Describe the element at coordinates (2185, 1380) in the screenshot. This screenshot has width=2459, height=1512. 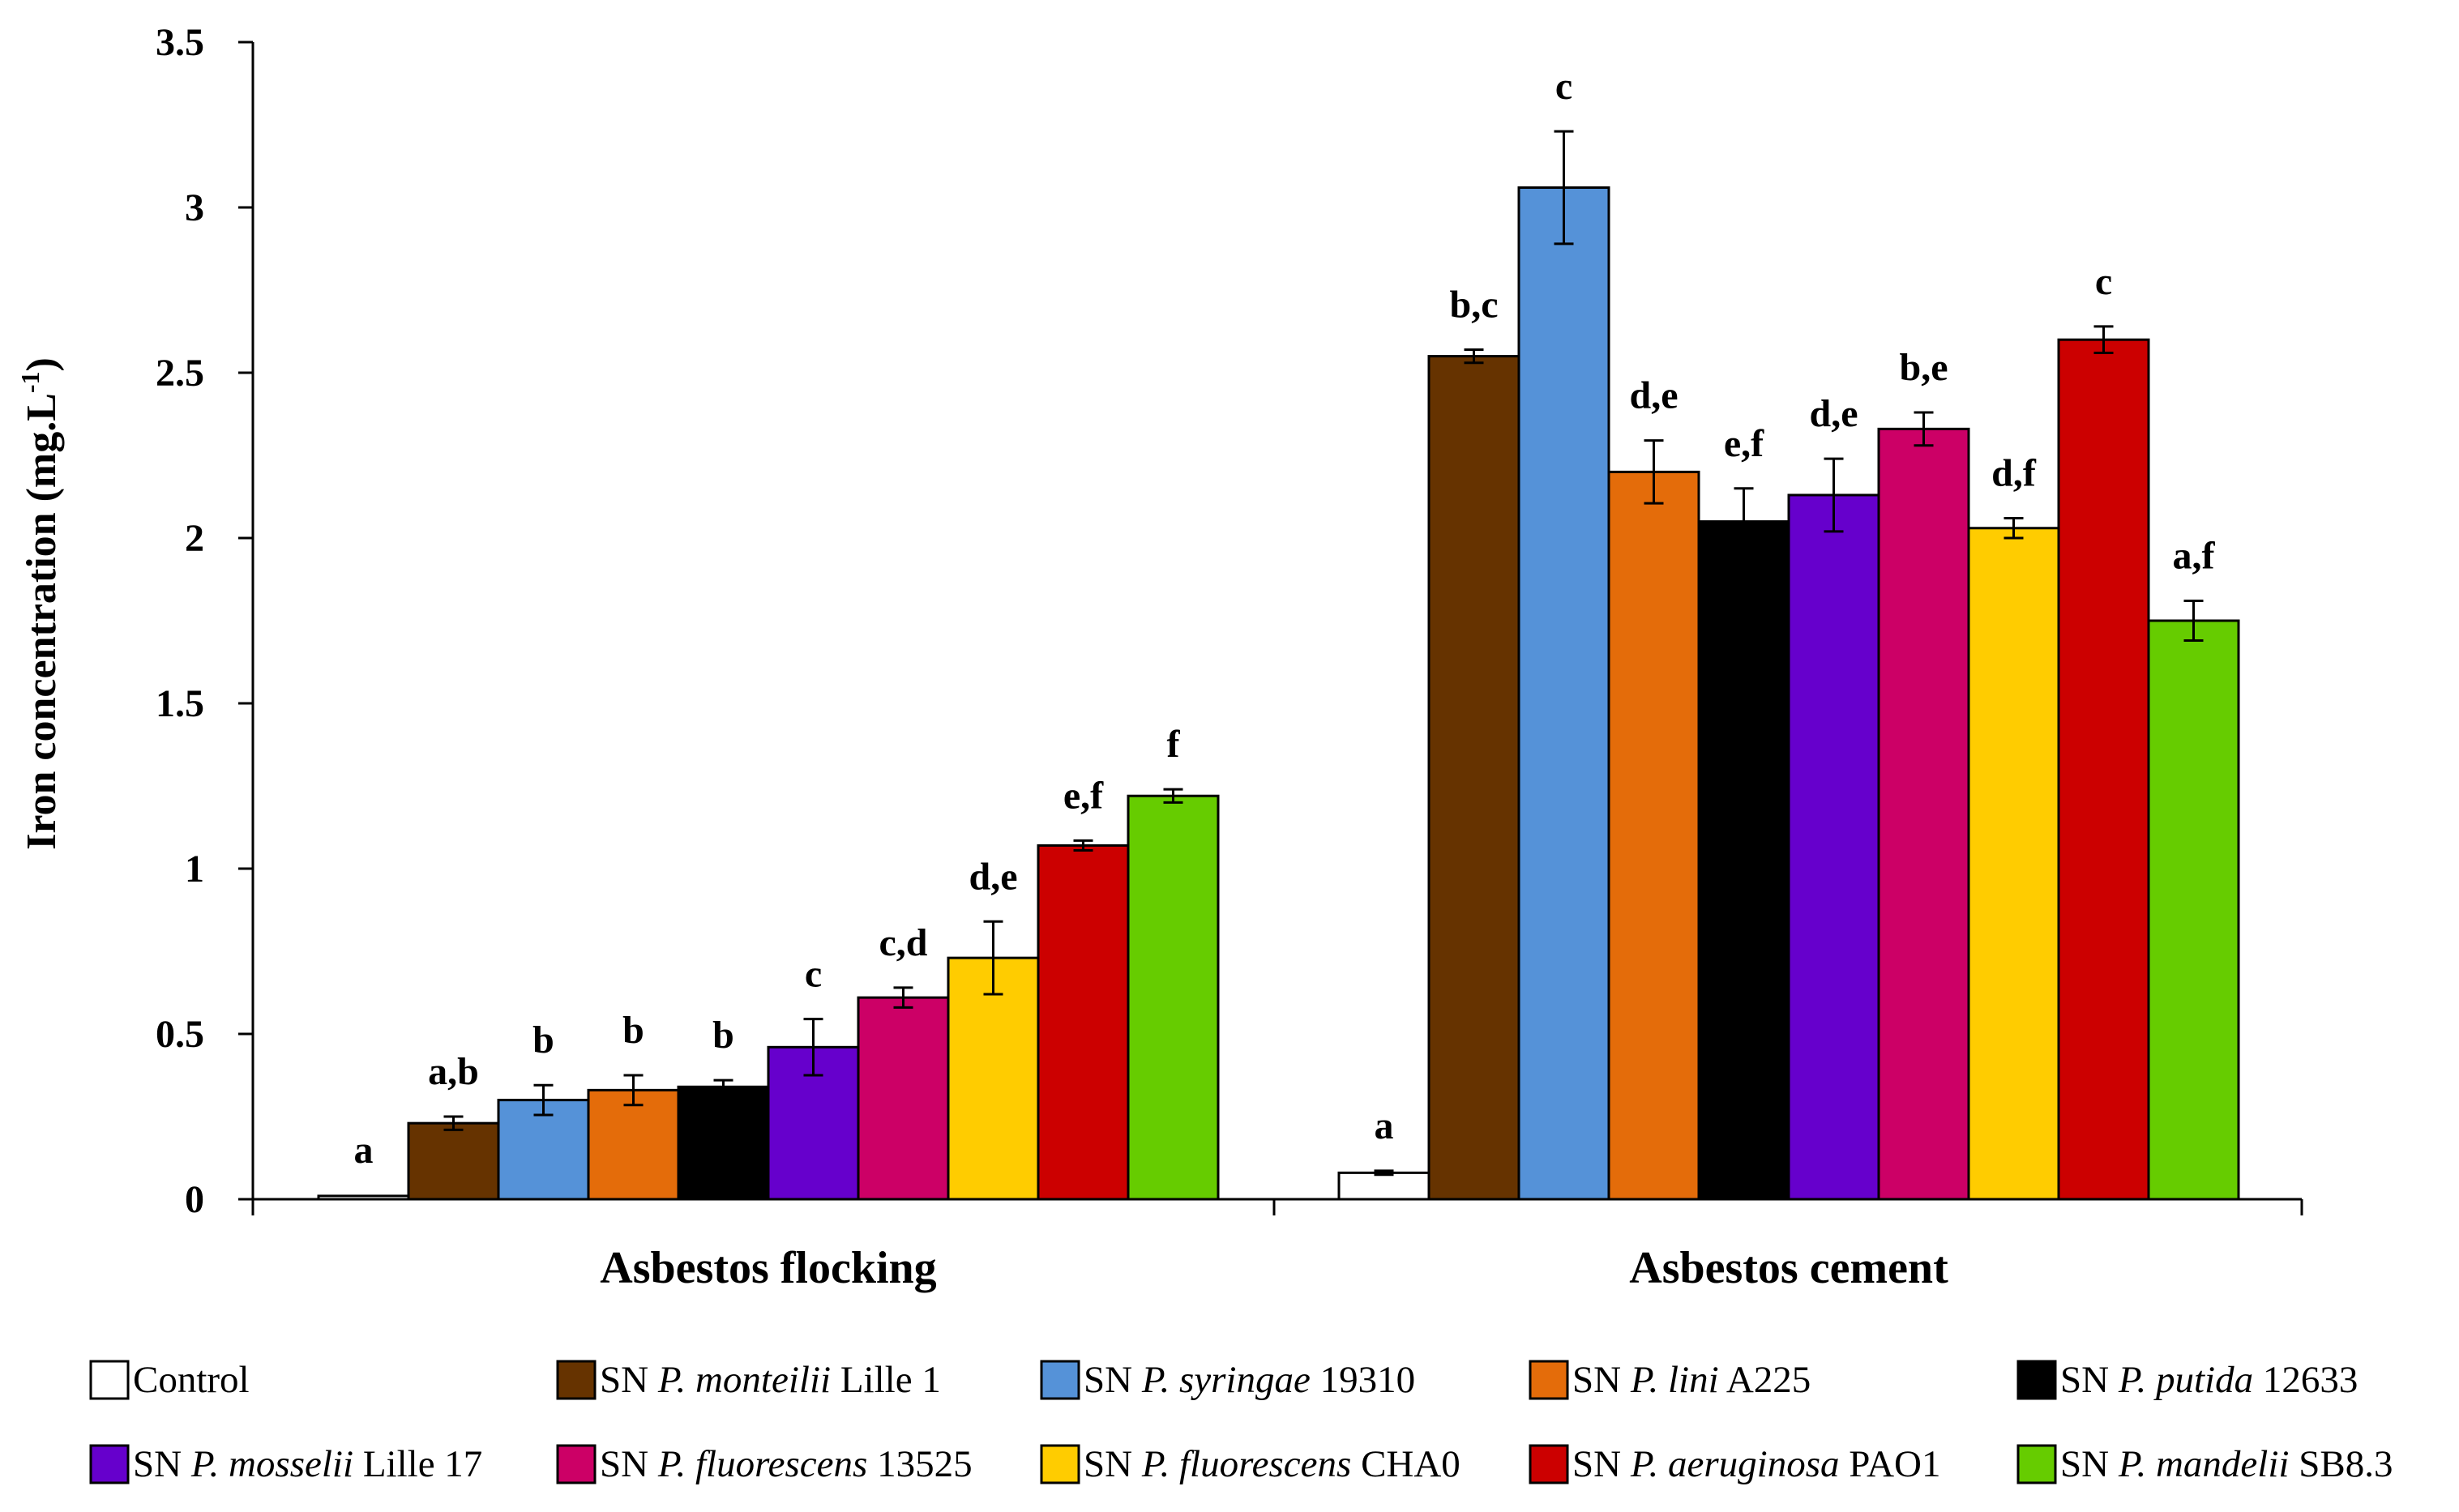
I see `legend-label-part: P. putida` at that location.